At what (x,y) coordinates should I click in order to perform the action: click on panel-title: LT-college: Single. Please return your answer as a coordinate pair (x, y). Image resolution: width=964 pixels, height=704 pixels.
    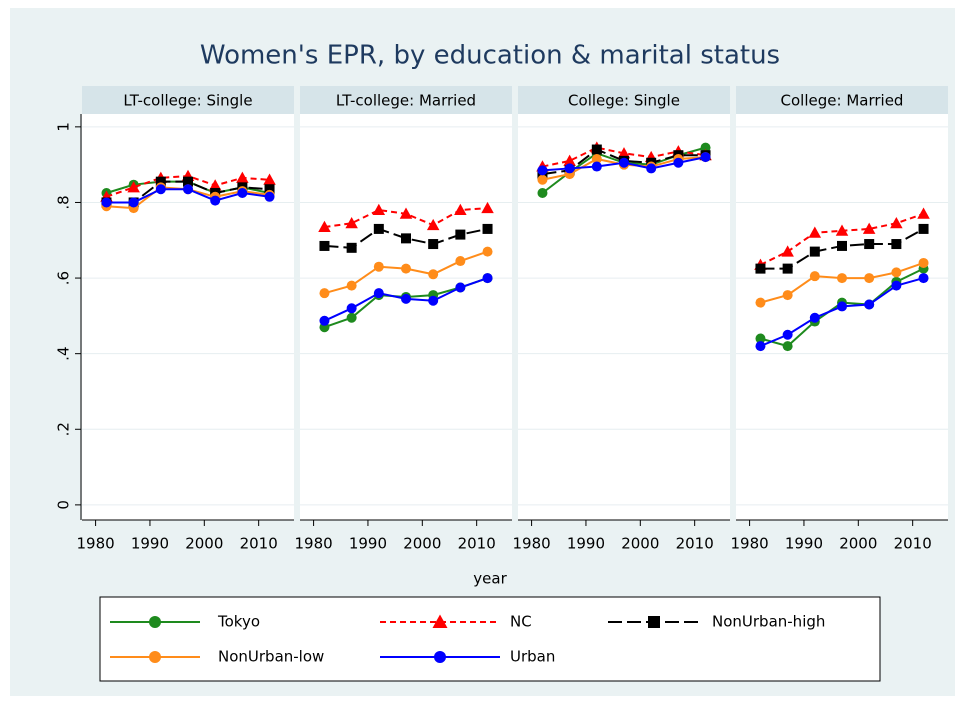
    Looking at the image, I should click on (187, 101).